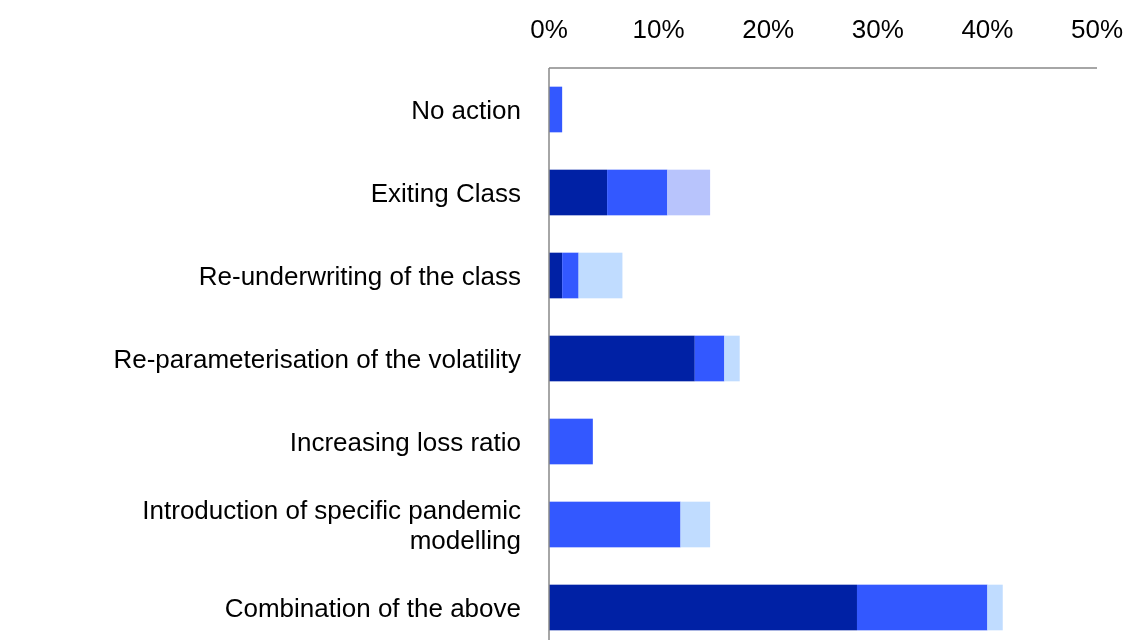 The height and width of the screenshot is (640, 1132). Describe the element at coordinates (317, 358) in the screenshot. I see `y-tick-label: Re-parameterisation of the volatility` at that location.